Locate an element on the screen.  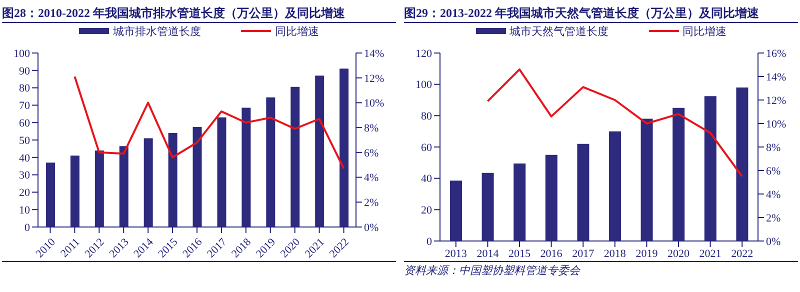
y-tick-label: 70 is located at coordinates (24, 106).